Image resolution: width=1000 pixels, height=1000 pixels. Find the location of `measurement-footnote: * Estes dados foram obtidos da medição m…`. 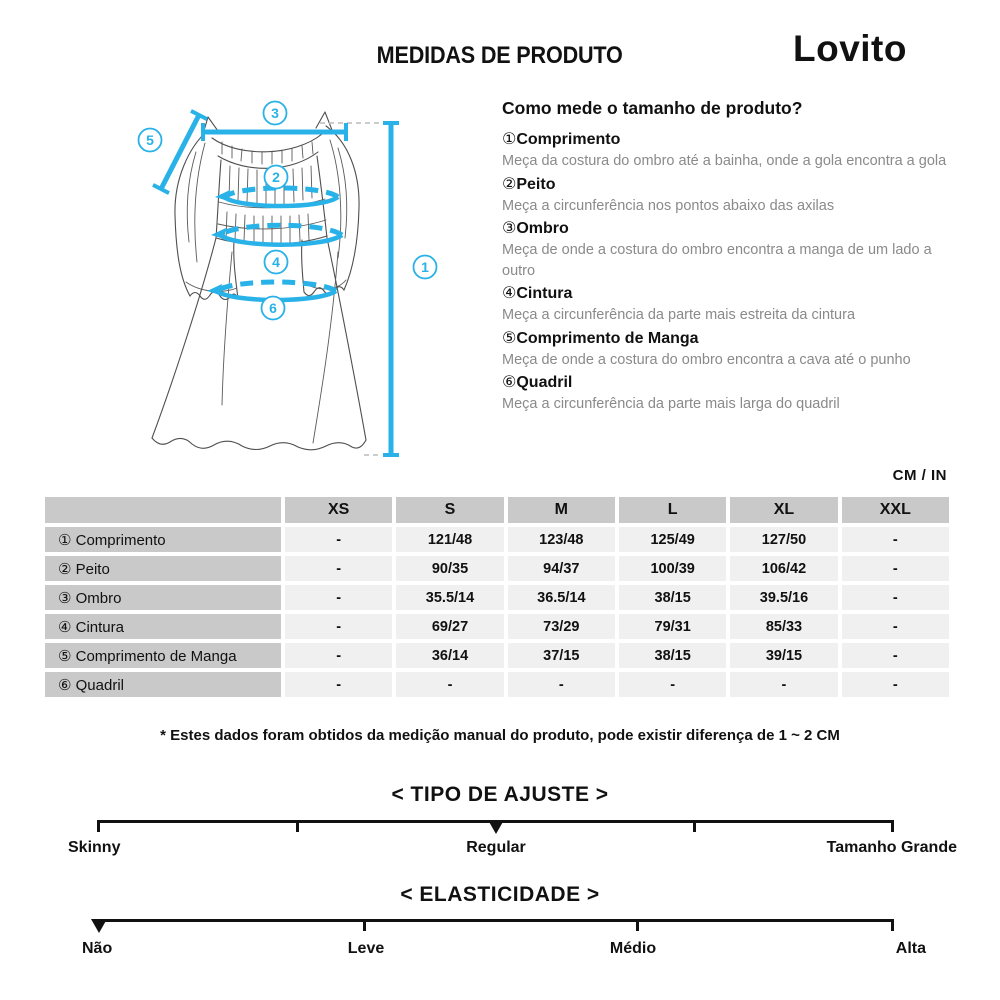

measurement-footnote: * Estes dados foram obtidos da medição m… is located at coordinates (500, 735).